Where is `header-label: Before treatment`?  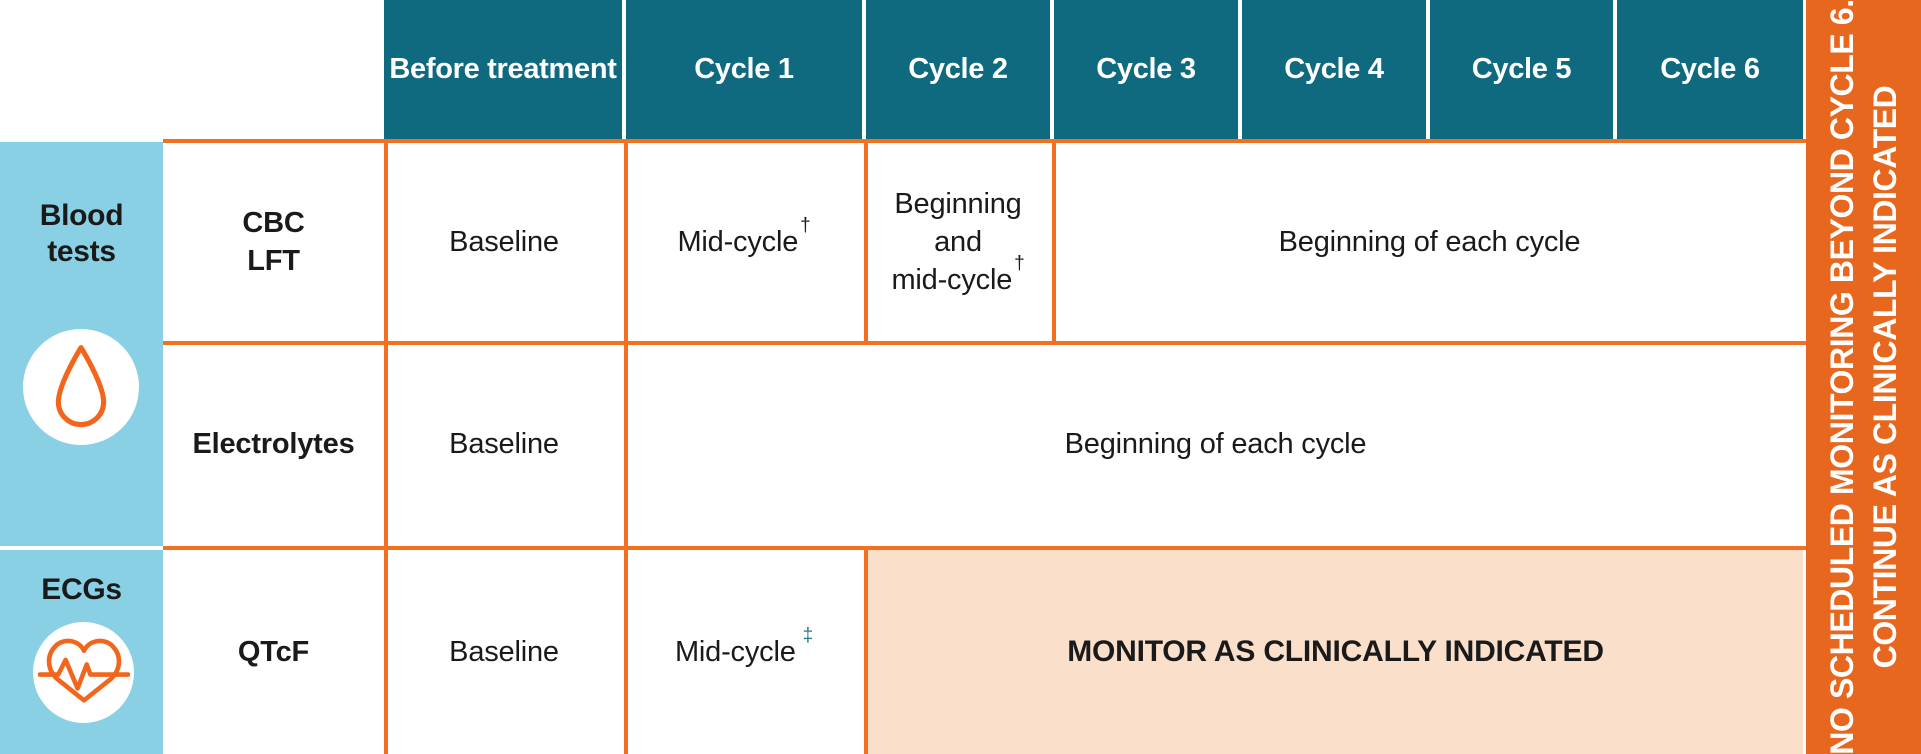
header-label: Before treatment is located at coordinates (503, 69).